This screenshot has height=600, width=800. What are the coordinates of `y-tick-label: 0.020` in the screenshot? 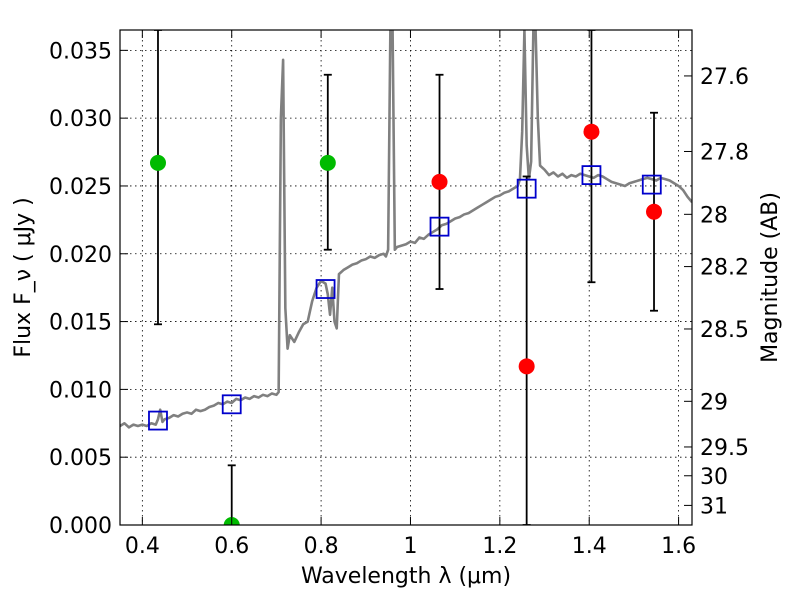 It's located at (80, 255).